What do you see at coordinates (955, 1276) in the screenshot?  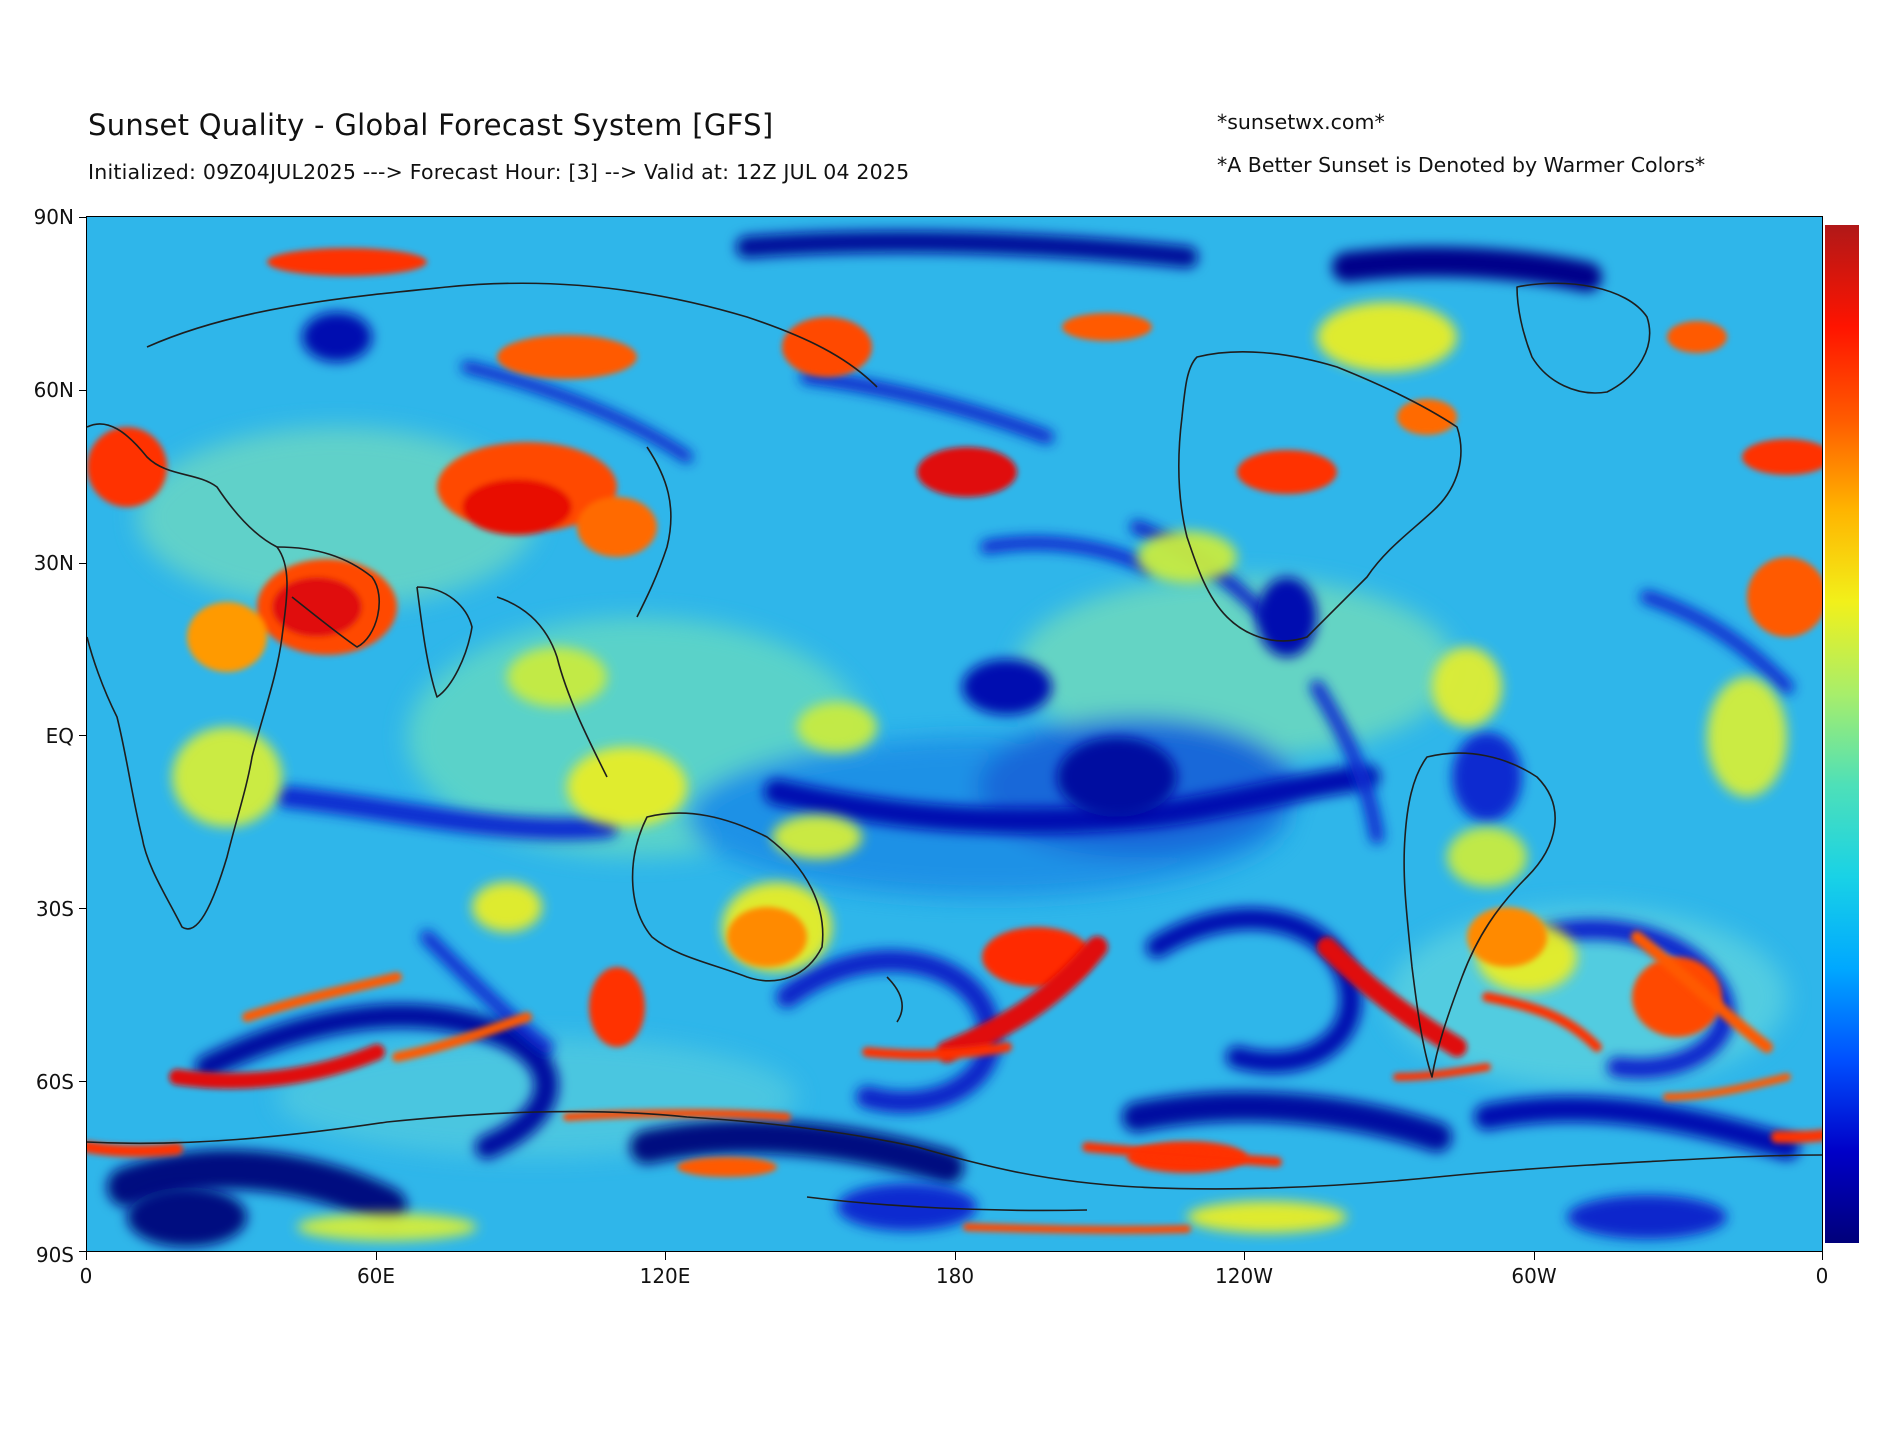 I see `lon-label-180: 180` at bounding box center [955, 1276].